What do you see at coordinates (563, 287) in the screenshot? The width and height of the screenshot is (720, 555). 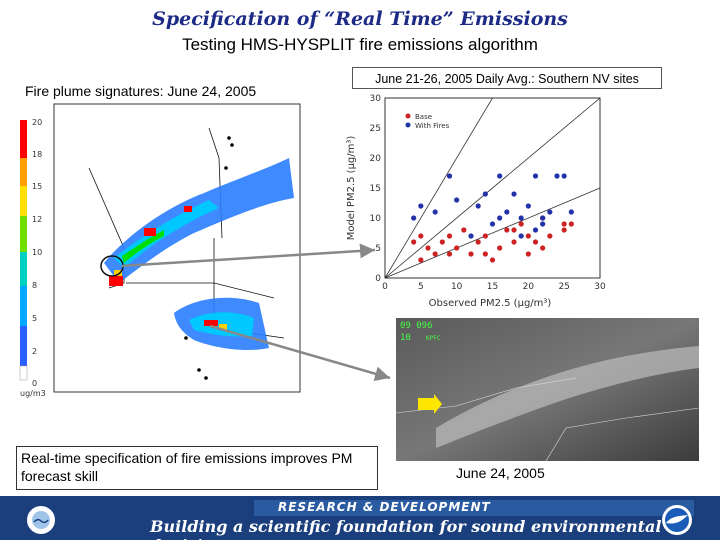 I see `x-tick-label: 25` at bounding box center [563, 287].